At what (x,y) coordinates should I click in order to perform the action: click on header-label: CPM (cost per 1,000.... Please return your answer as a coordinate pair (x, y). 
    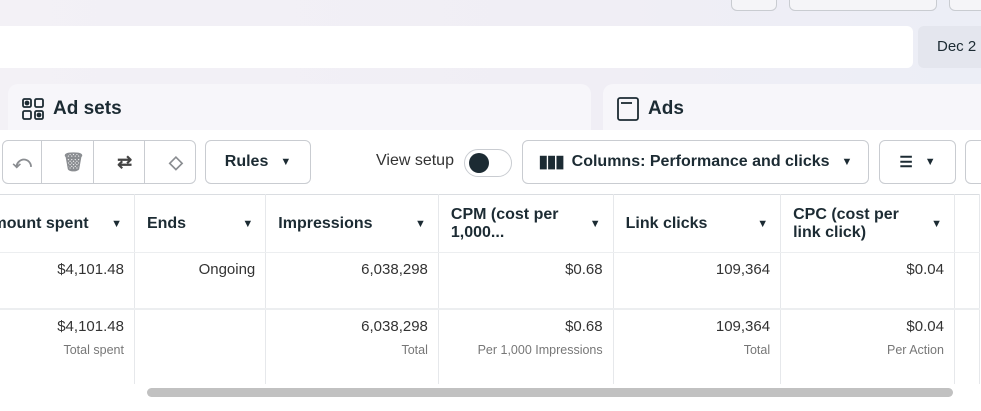
    Looking at the image, I should click on (504, 223).